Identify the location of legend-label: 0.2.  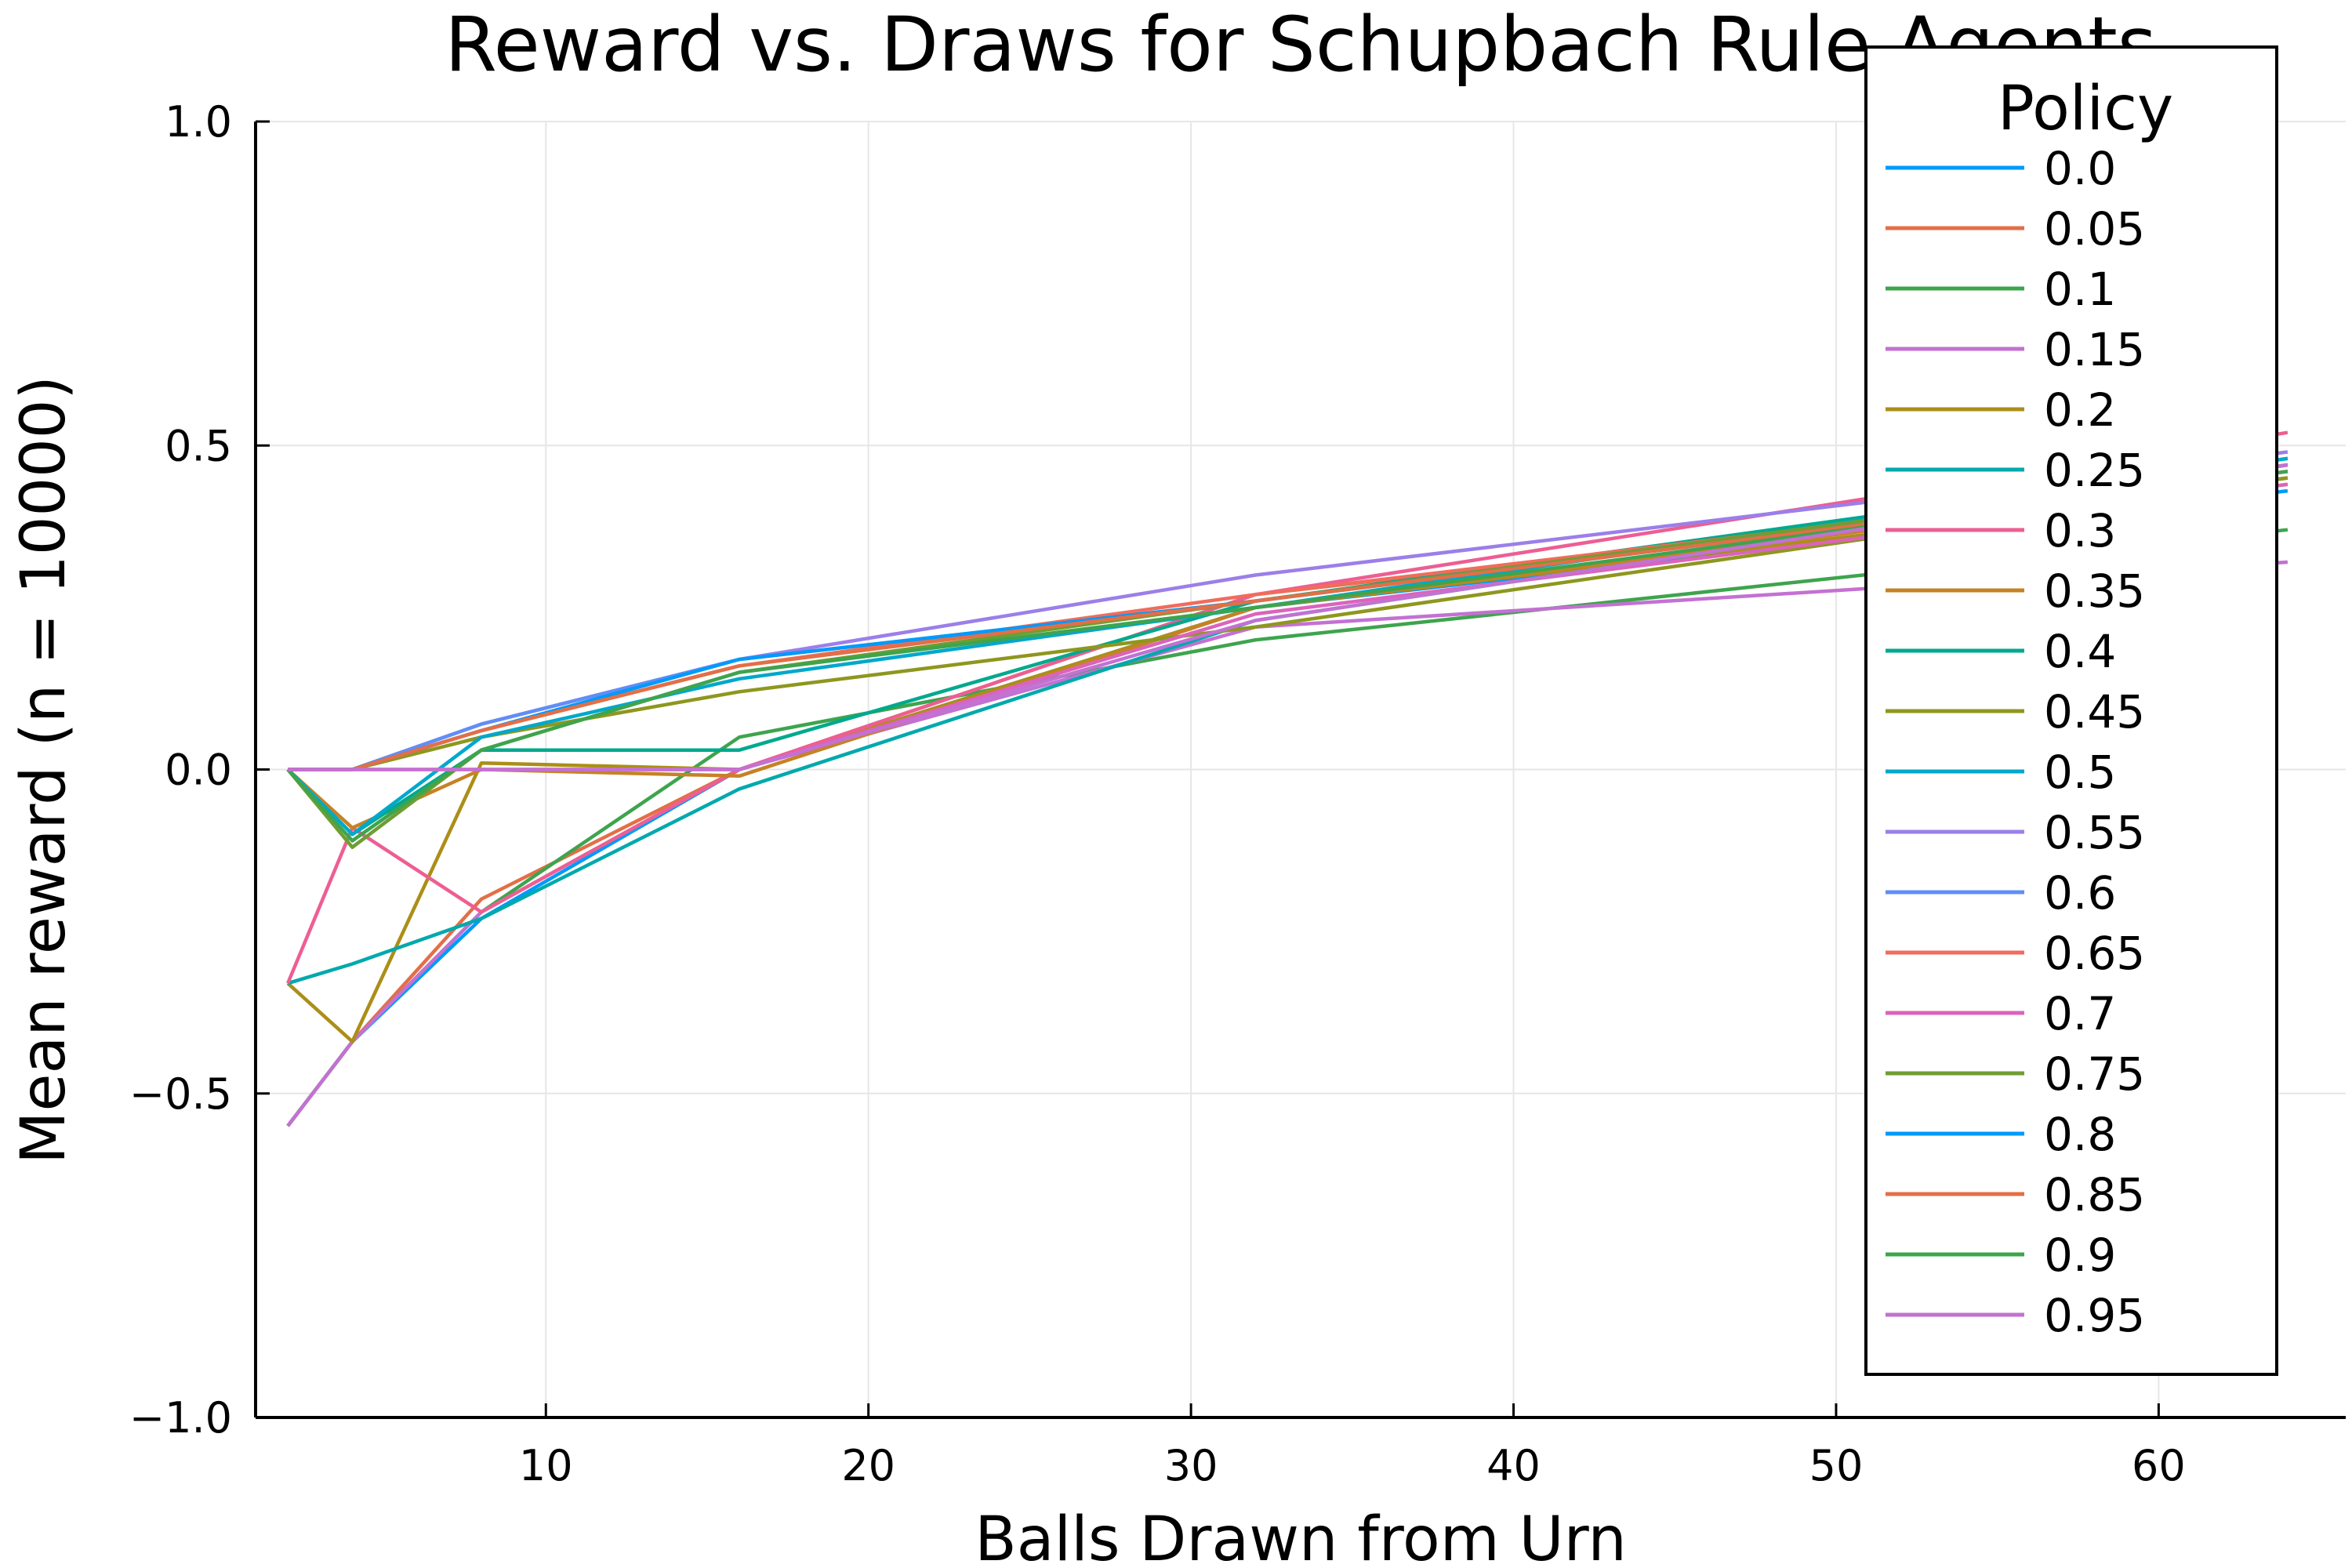
(2080, 410).